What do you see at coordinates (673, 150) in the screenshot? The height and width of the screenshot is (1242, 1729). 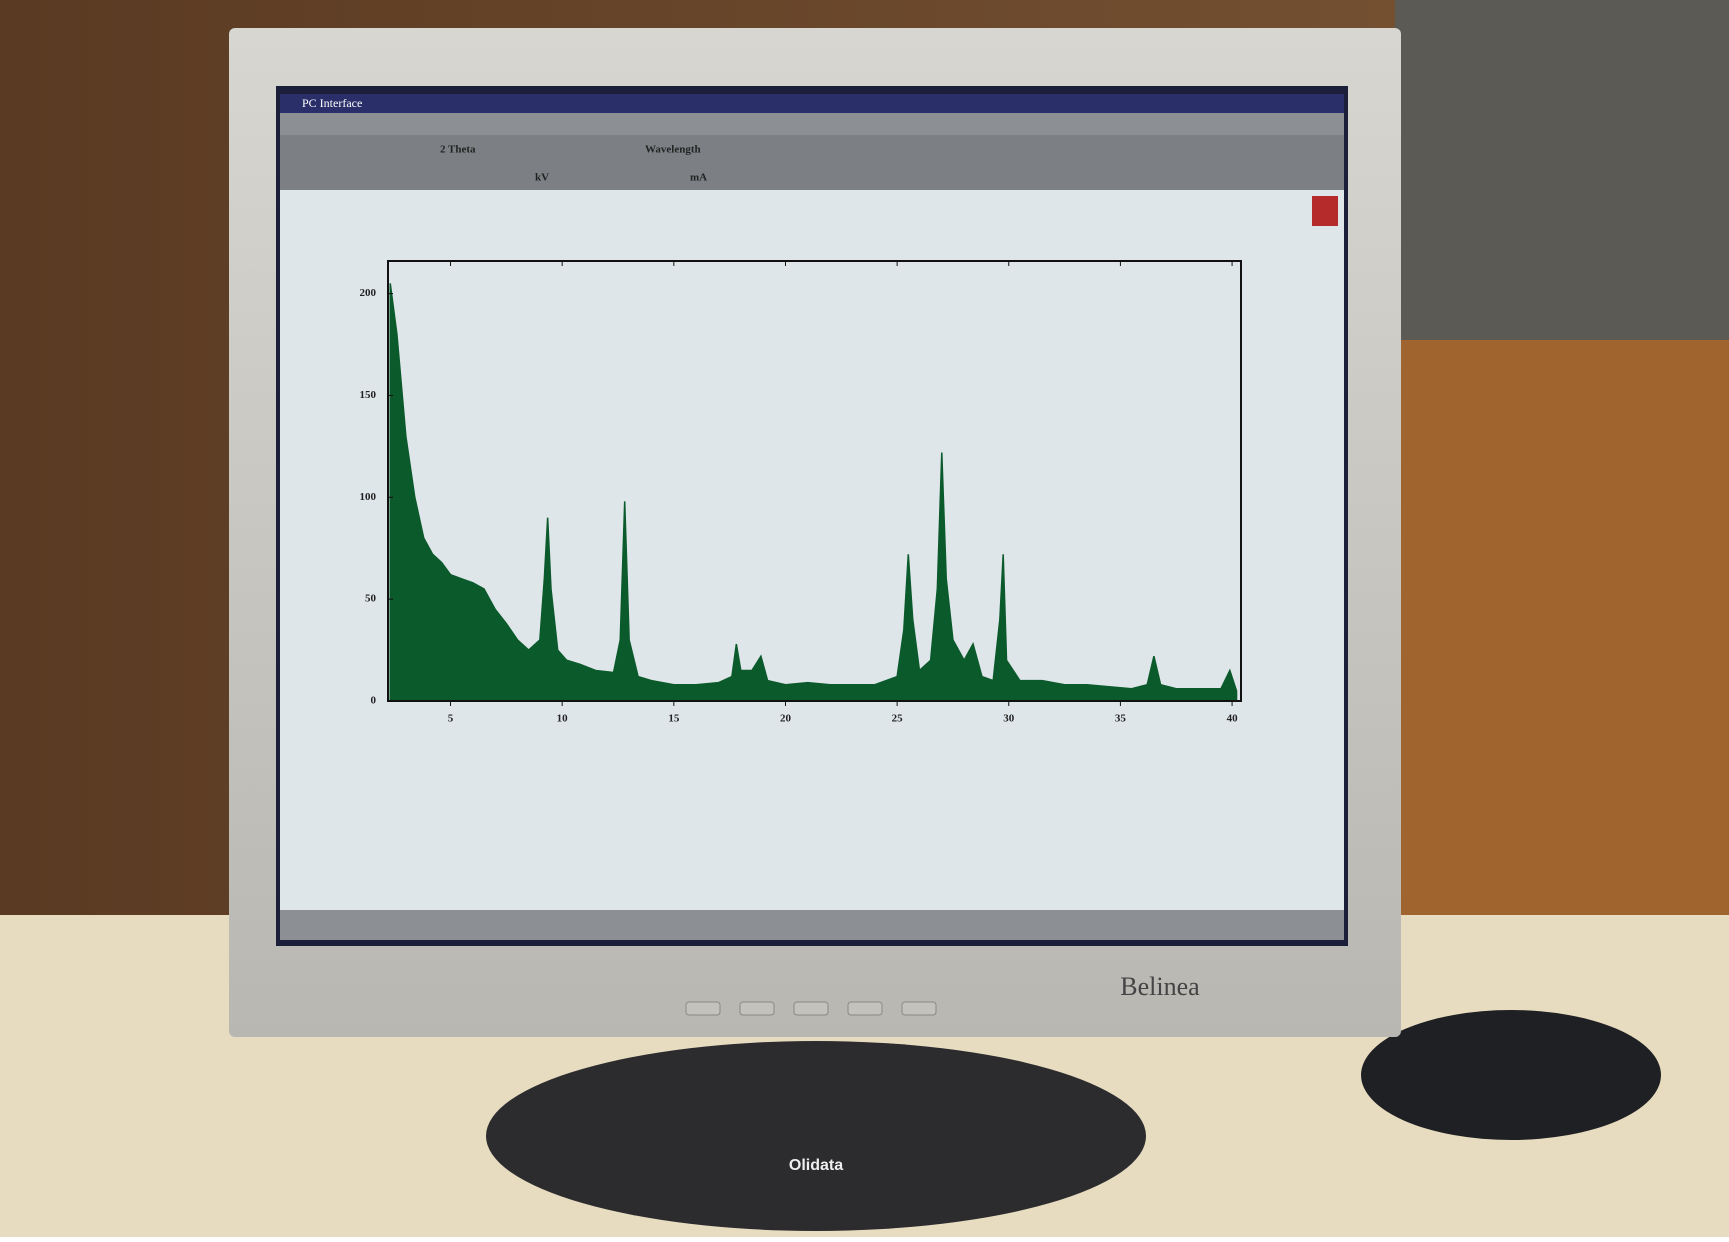 I see `field-label: Wavelength` at bounding box center [673, 150].